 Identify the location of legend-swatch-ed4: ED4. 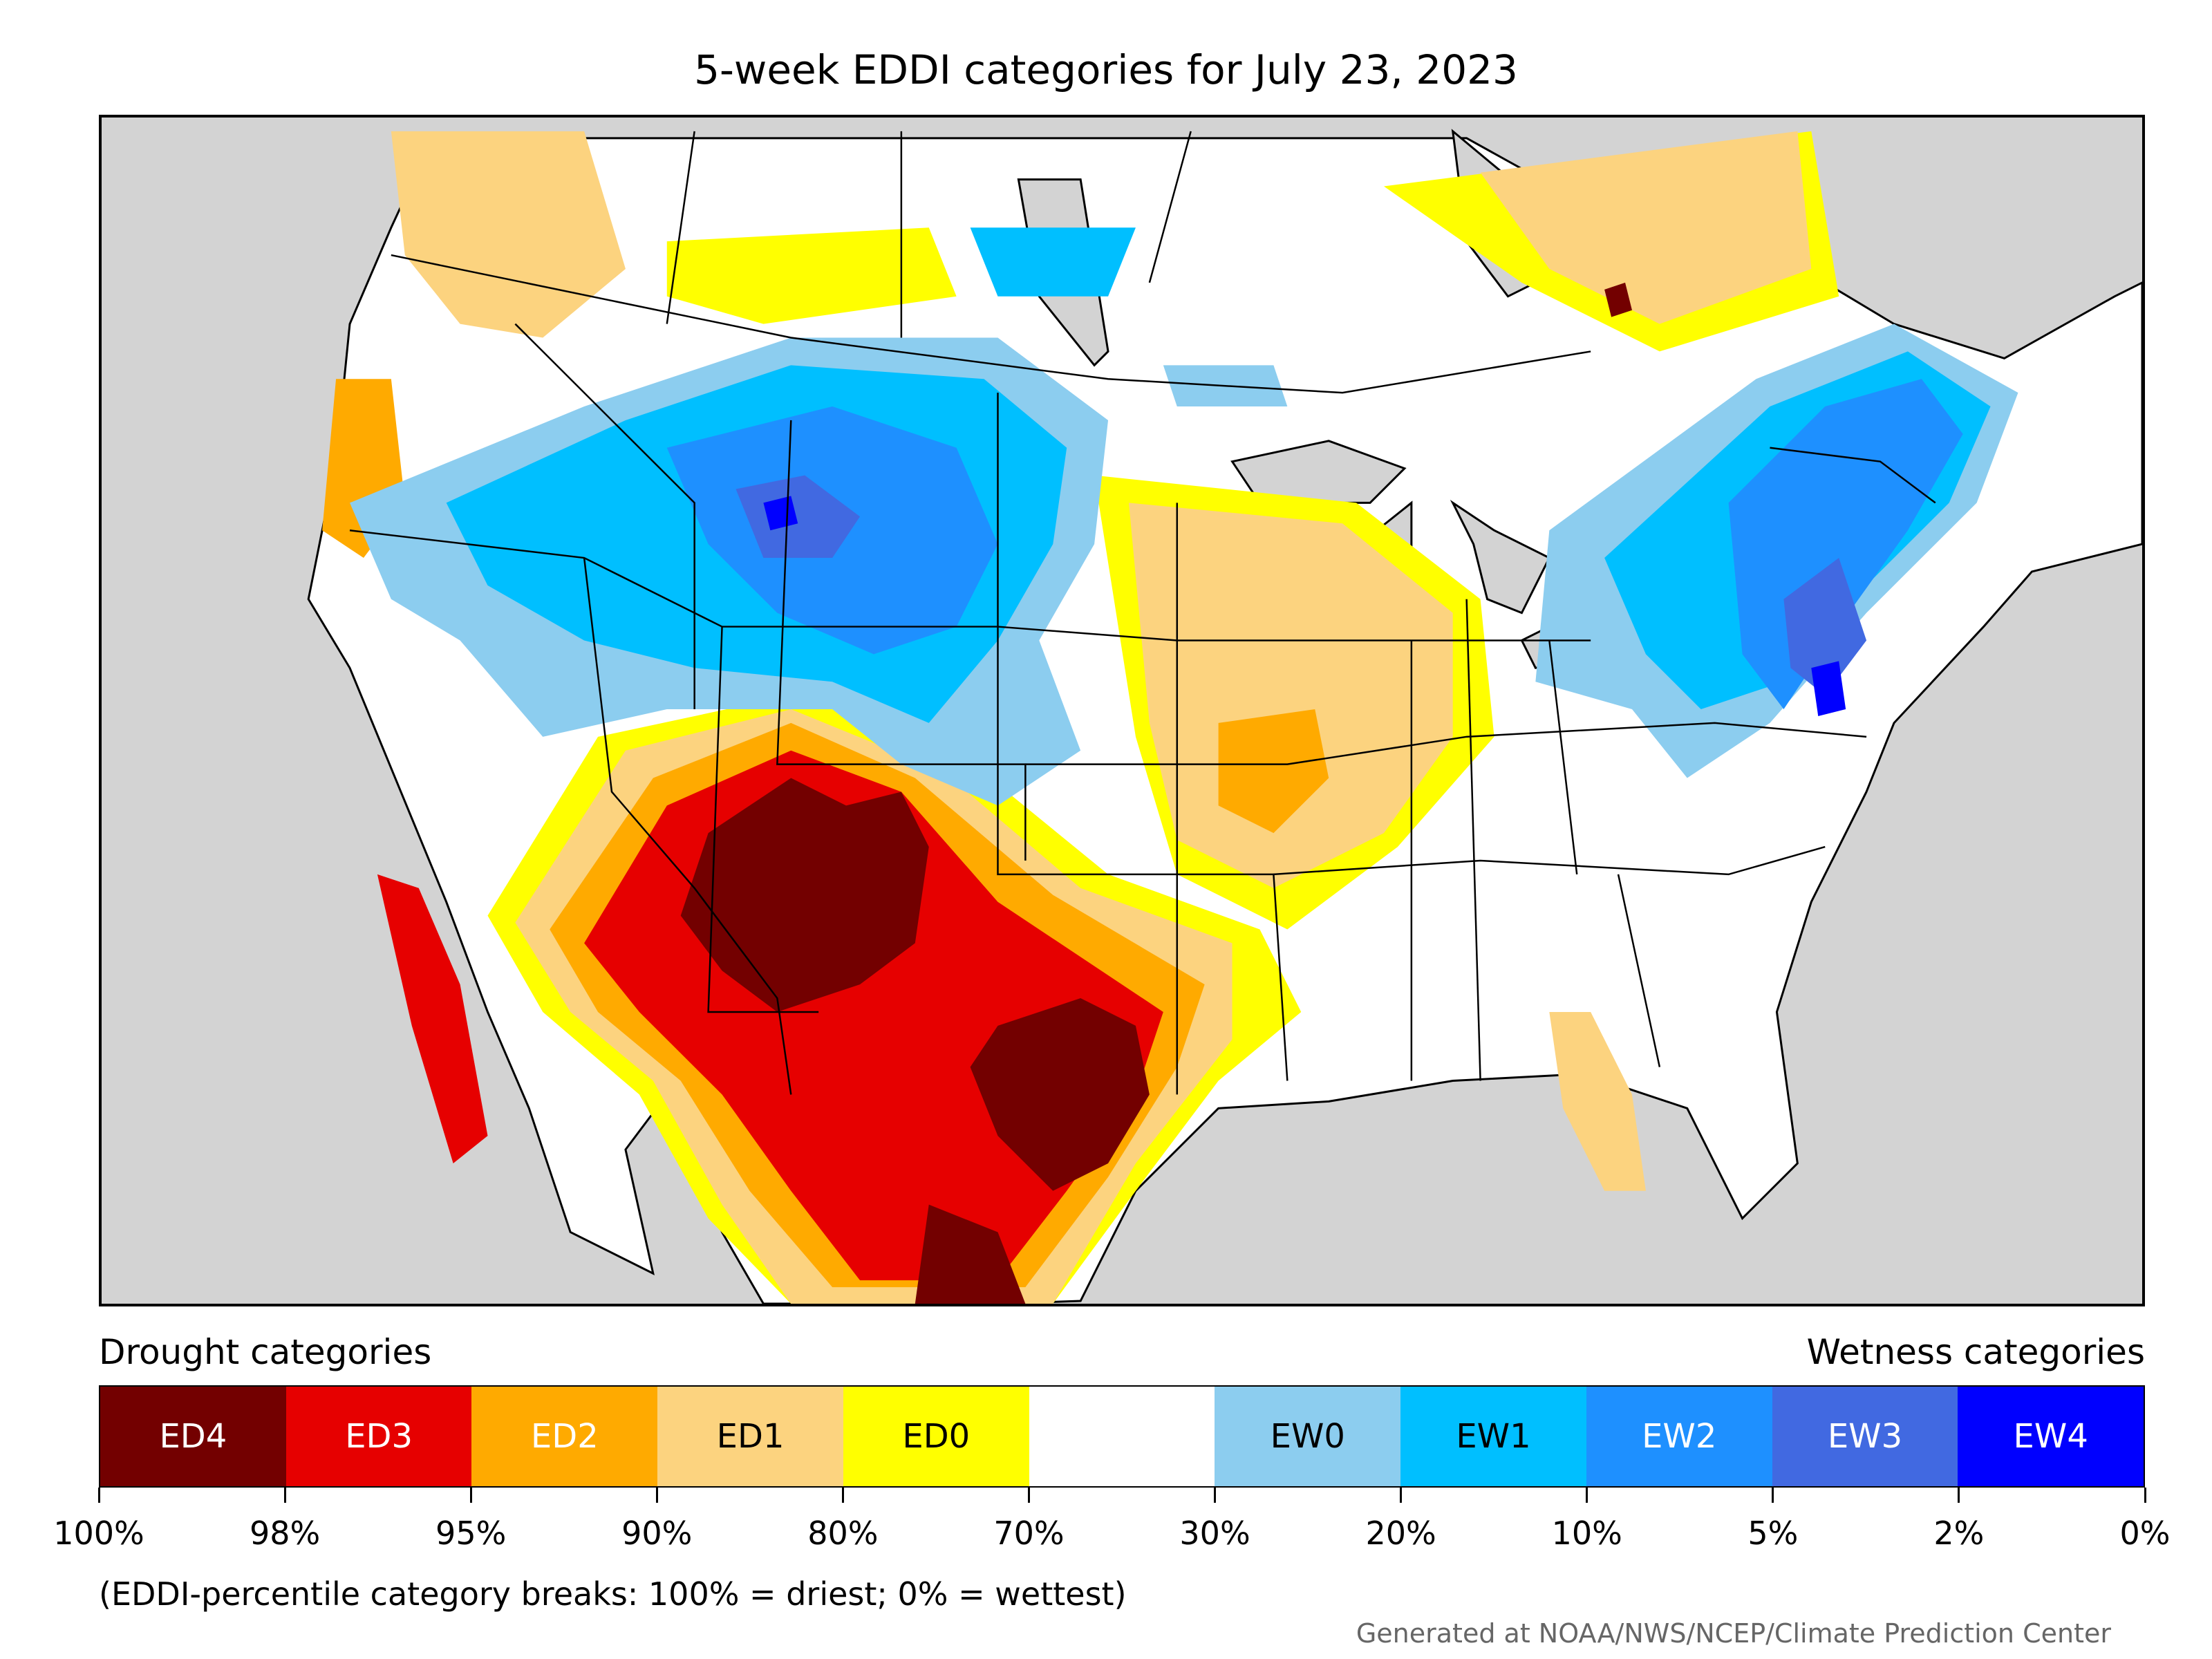
(193, 1436).